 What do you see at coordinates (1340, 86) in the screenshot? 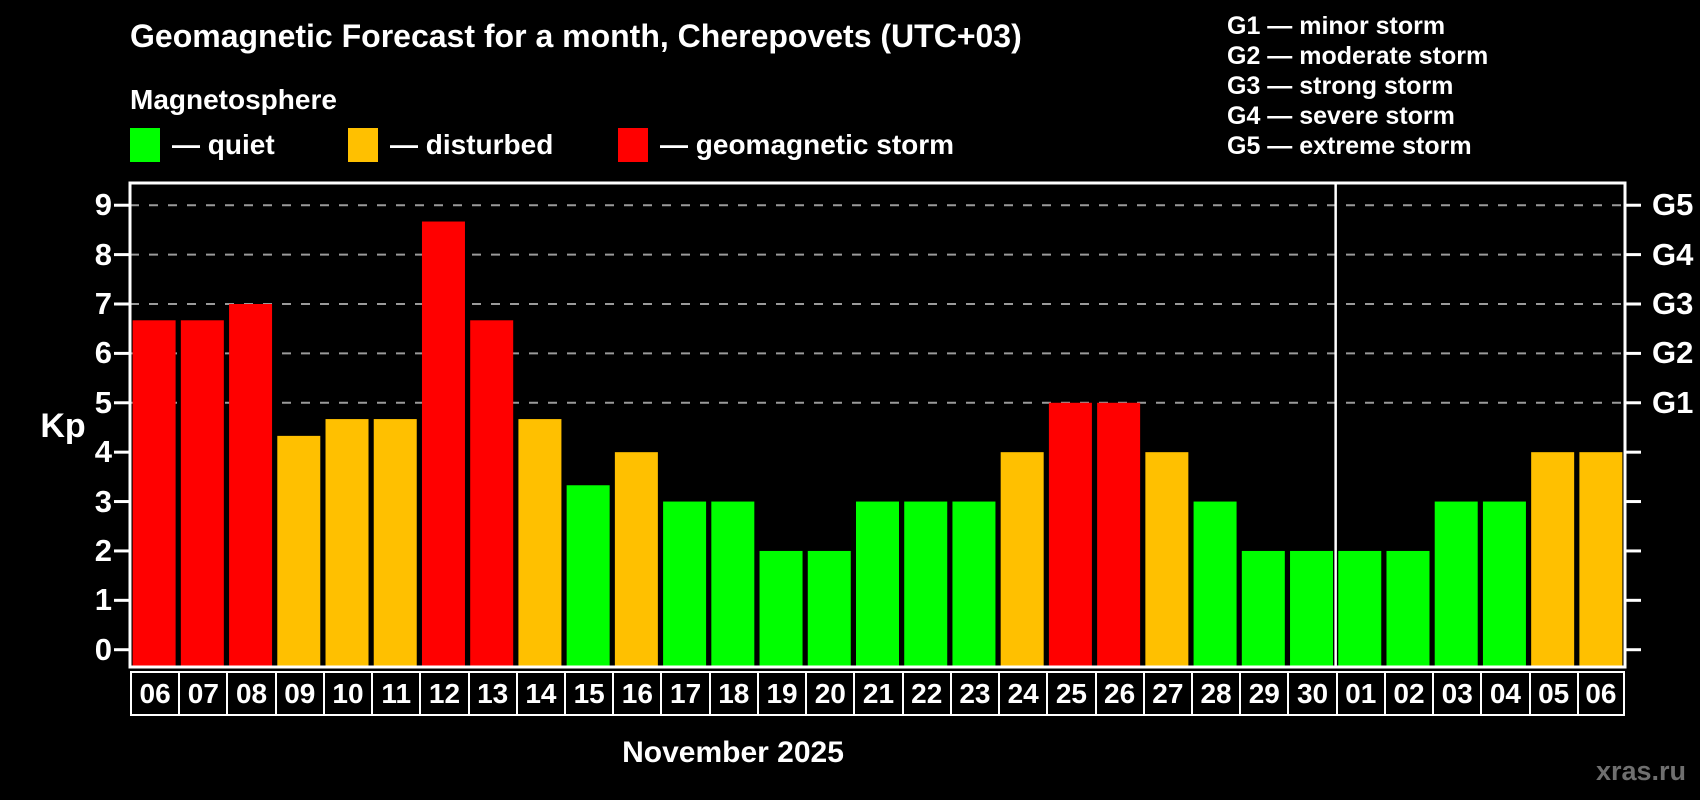
I see `storm-scale-legend-line: G3 — strong storm` at bounding box center [1340, 86].